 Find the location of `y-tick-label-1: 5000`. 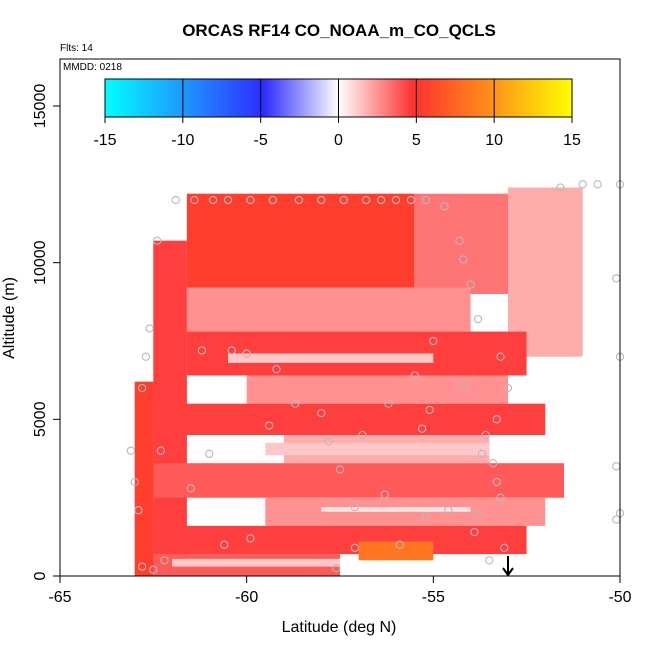

y-tick-label-1: 5000 is located at coordinates (40, 419).